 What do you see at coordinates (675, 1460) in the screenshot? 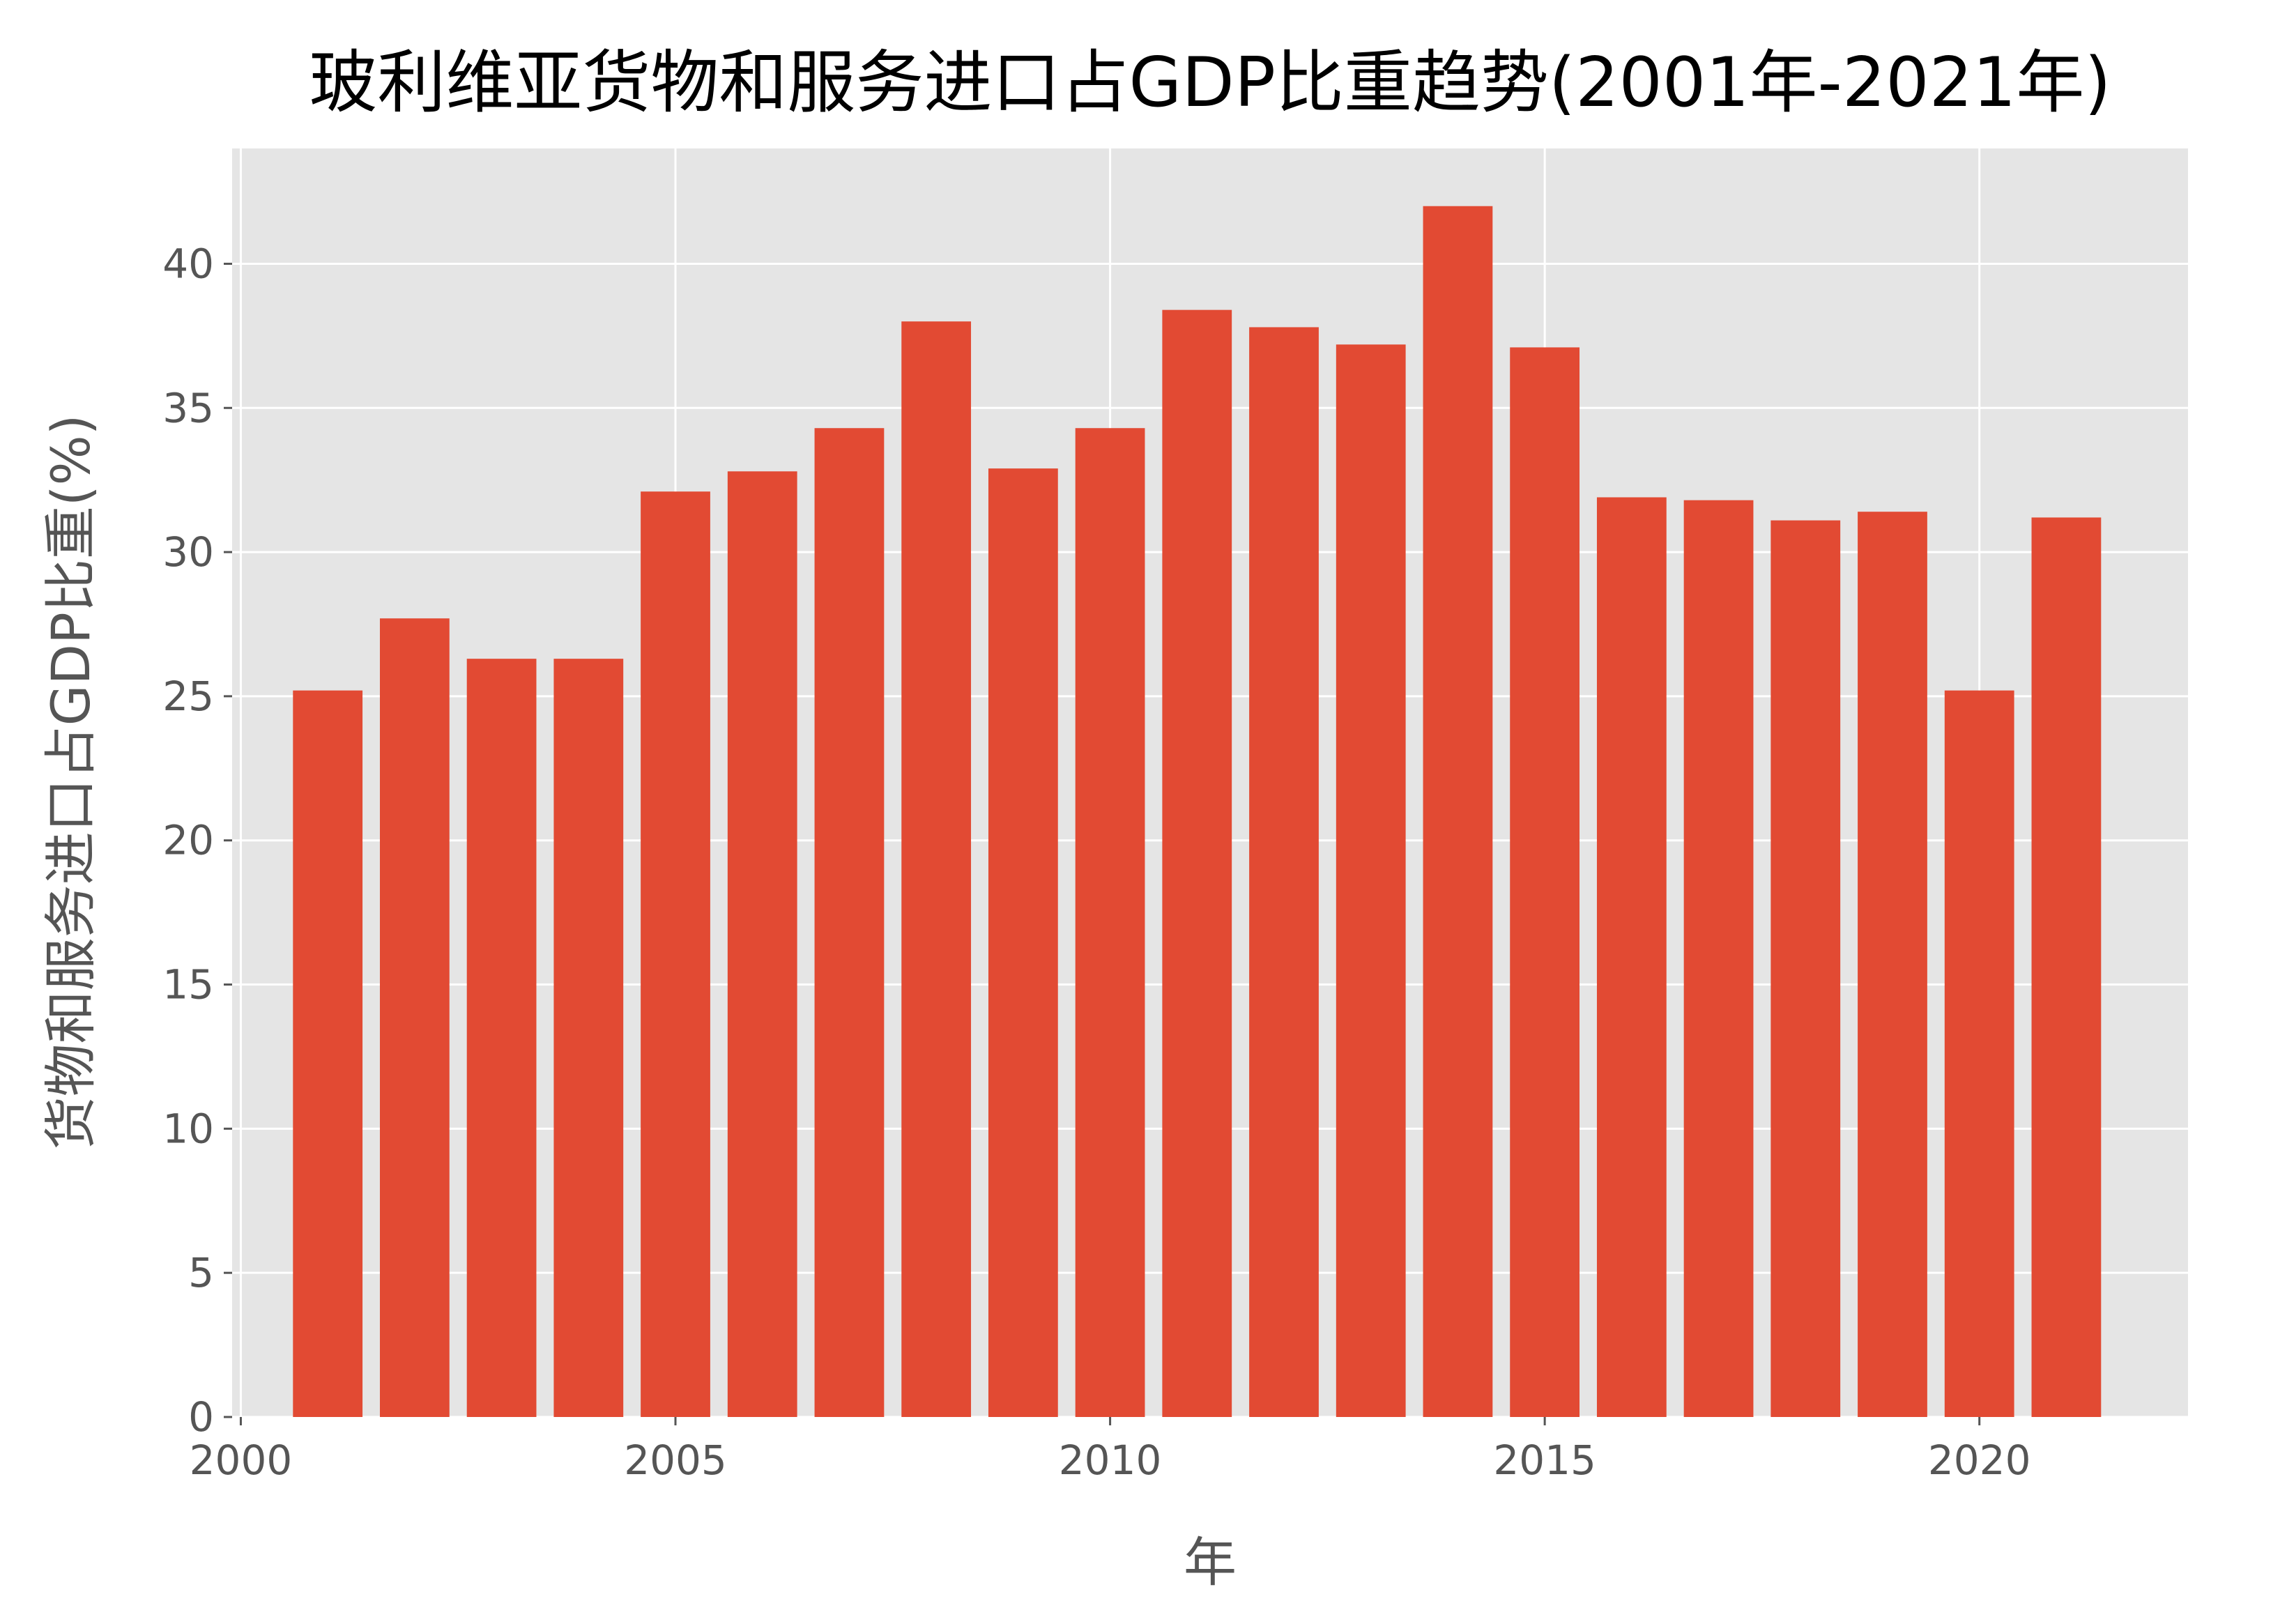
I see `x-tick-label: 2005` at bounding box center [675, 1460].